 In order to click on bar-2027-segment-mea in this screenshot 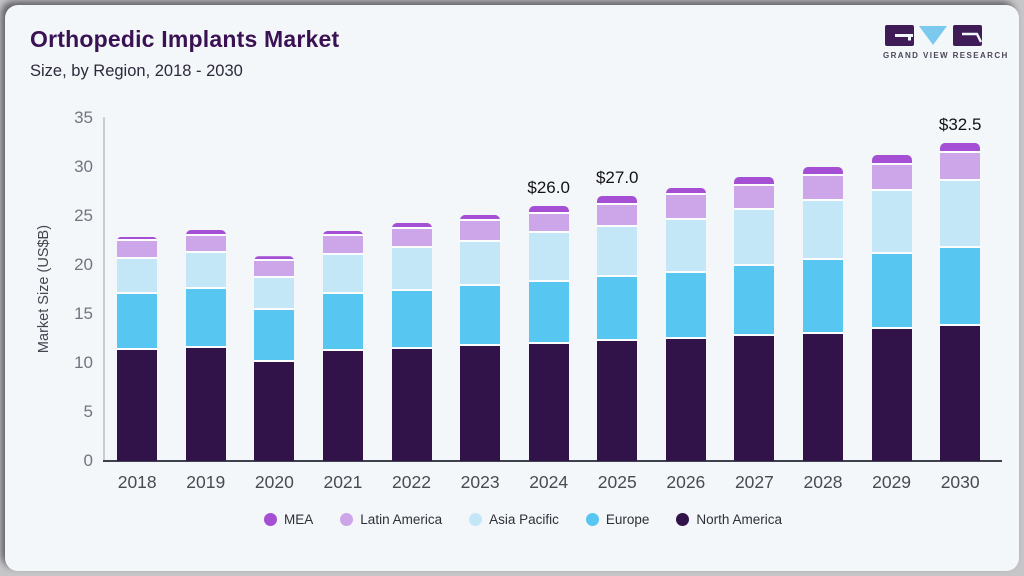, I will do `click(754, 181)`.